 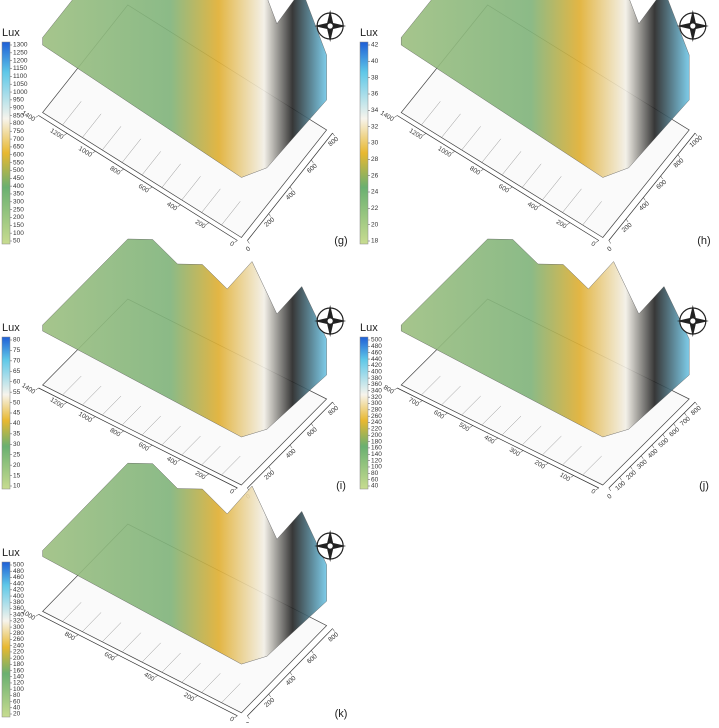 What do you see at coordinates (620, 486) in the screenshot?
I see `right-axis-tick-label: 100` at bounding box center [620, 486].